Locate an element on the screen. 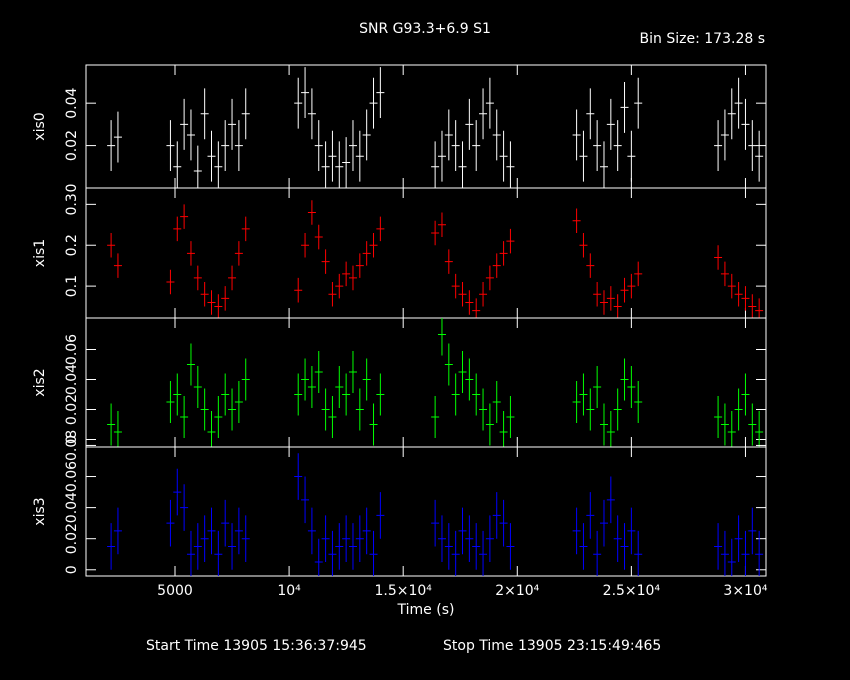 The width and height of the screenshot is (850, 680). x-tick-label: 3×10⁴ is located at coordinates (745, 591).